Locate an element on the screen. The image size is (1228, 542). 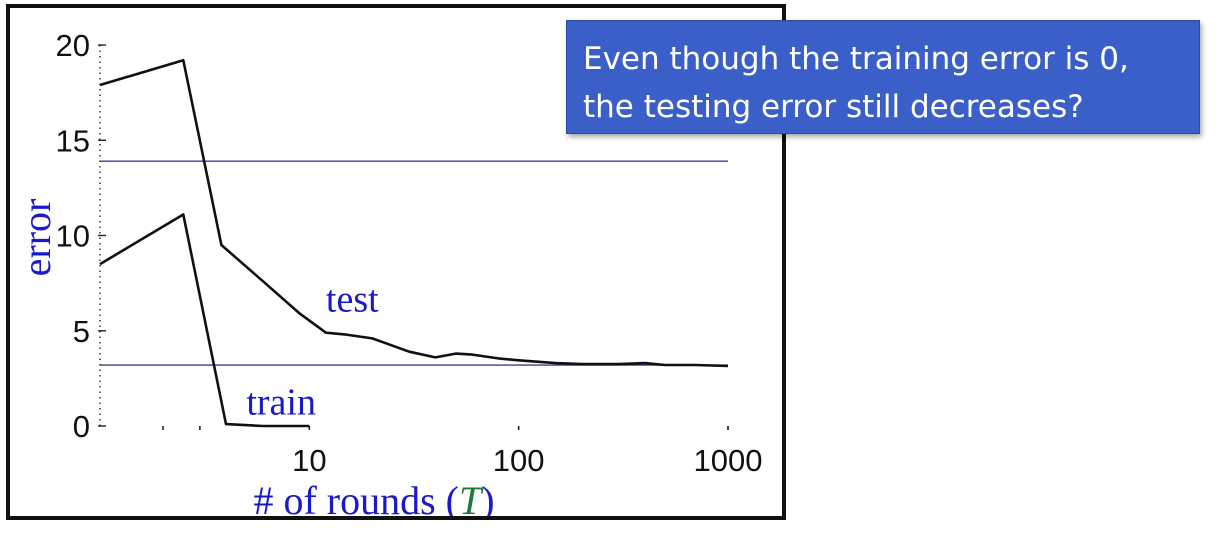
x-tick-label-100: 100 is located at coordinates (519, 460).